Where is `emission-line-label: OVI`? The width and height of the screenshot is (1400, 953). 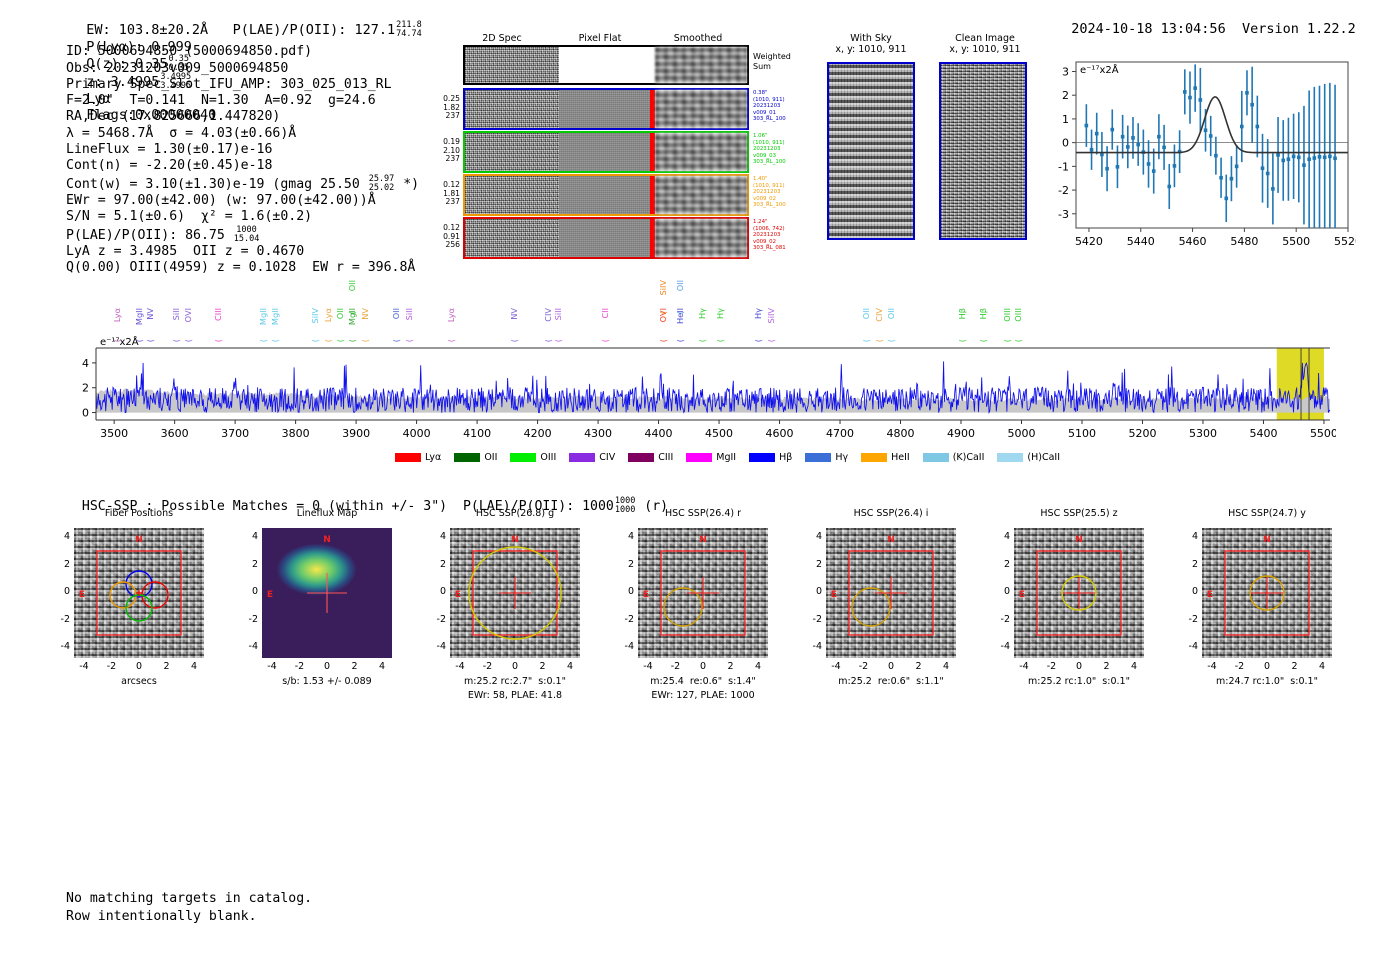
emission-line-label: OVI is located at coordinates (187, 315).